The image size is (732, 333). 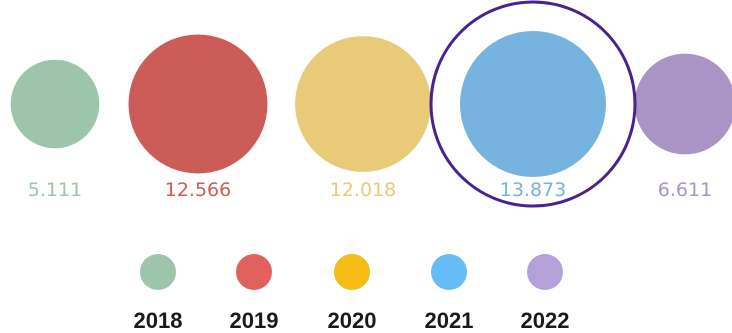 What do you see at coordinates (254, 320) in the screenshot?
I see `legend-label-2019: 2019` at bounding box center [254, 320].